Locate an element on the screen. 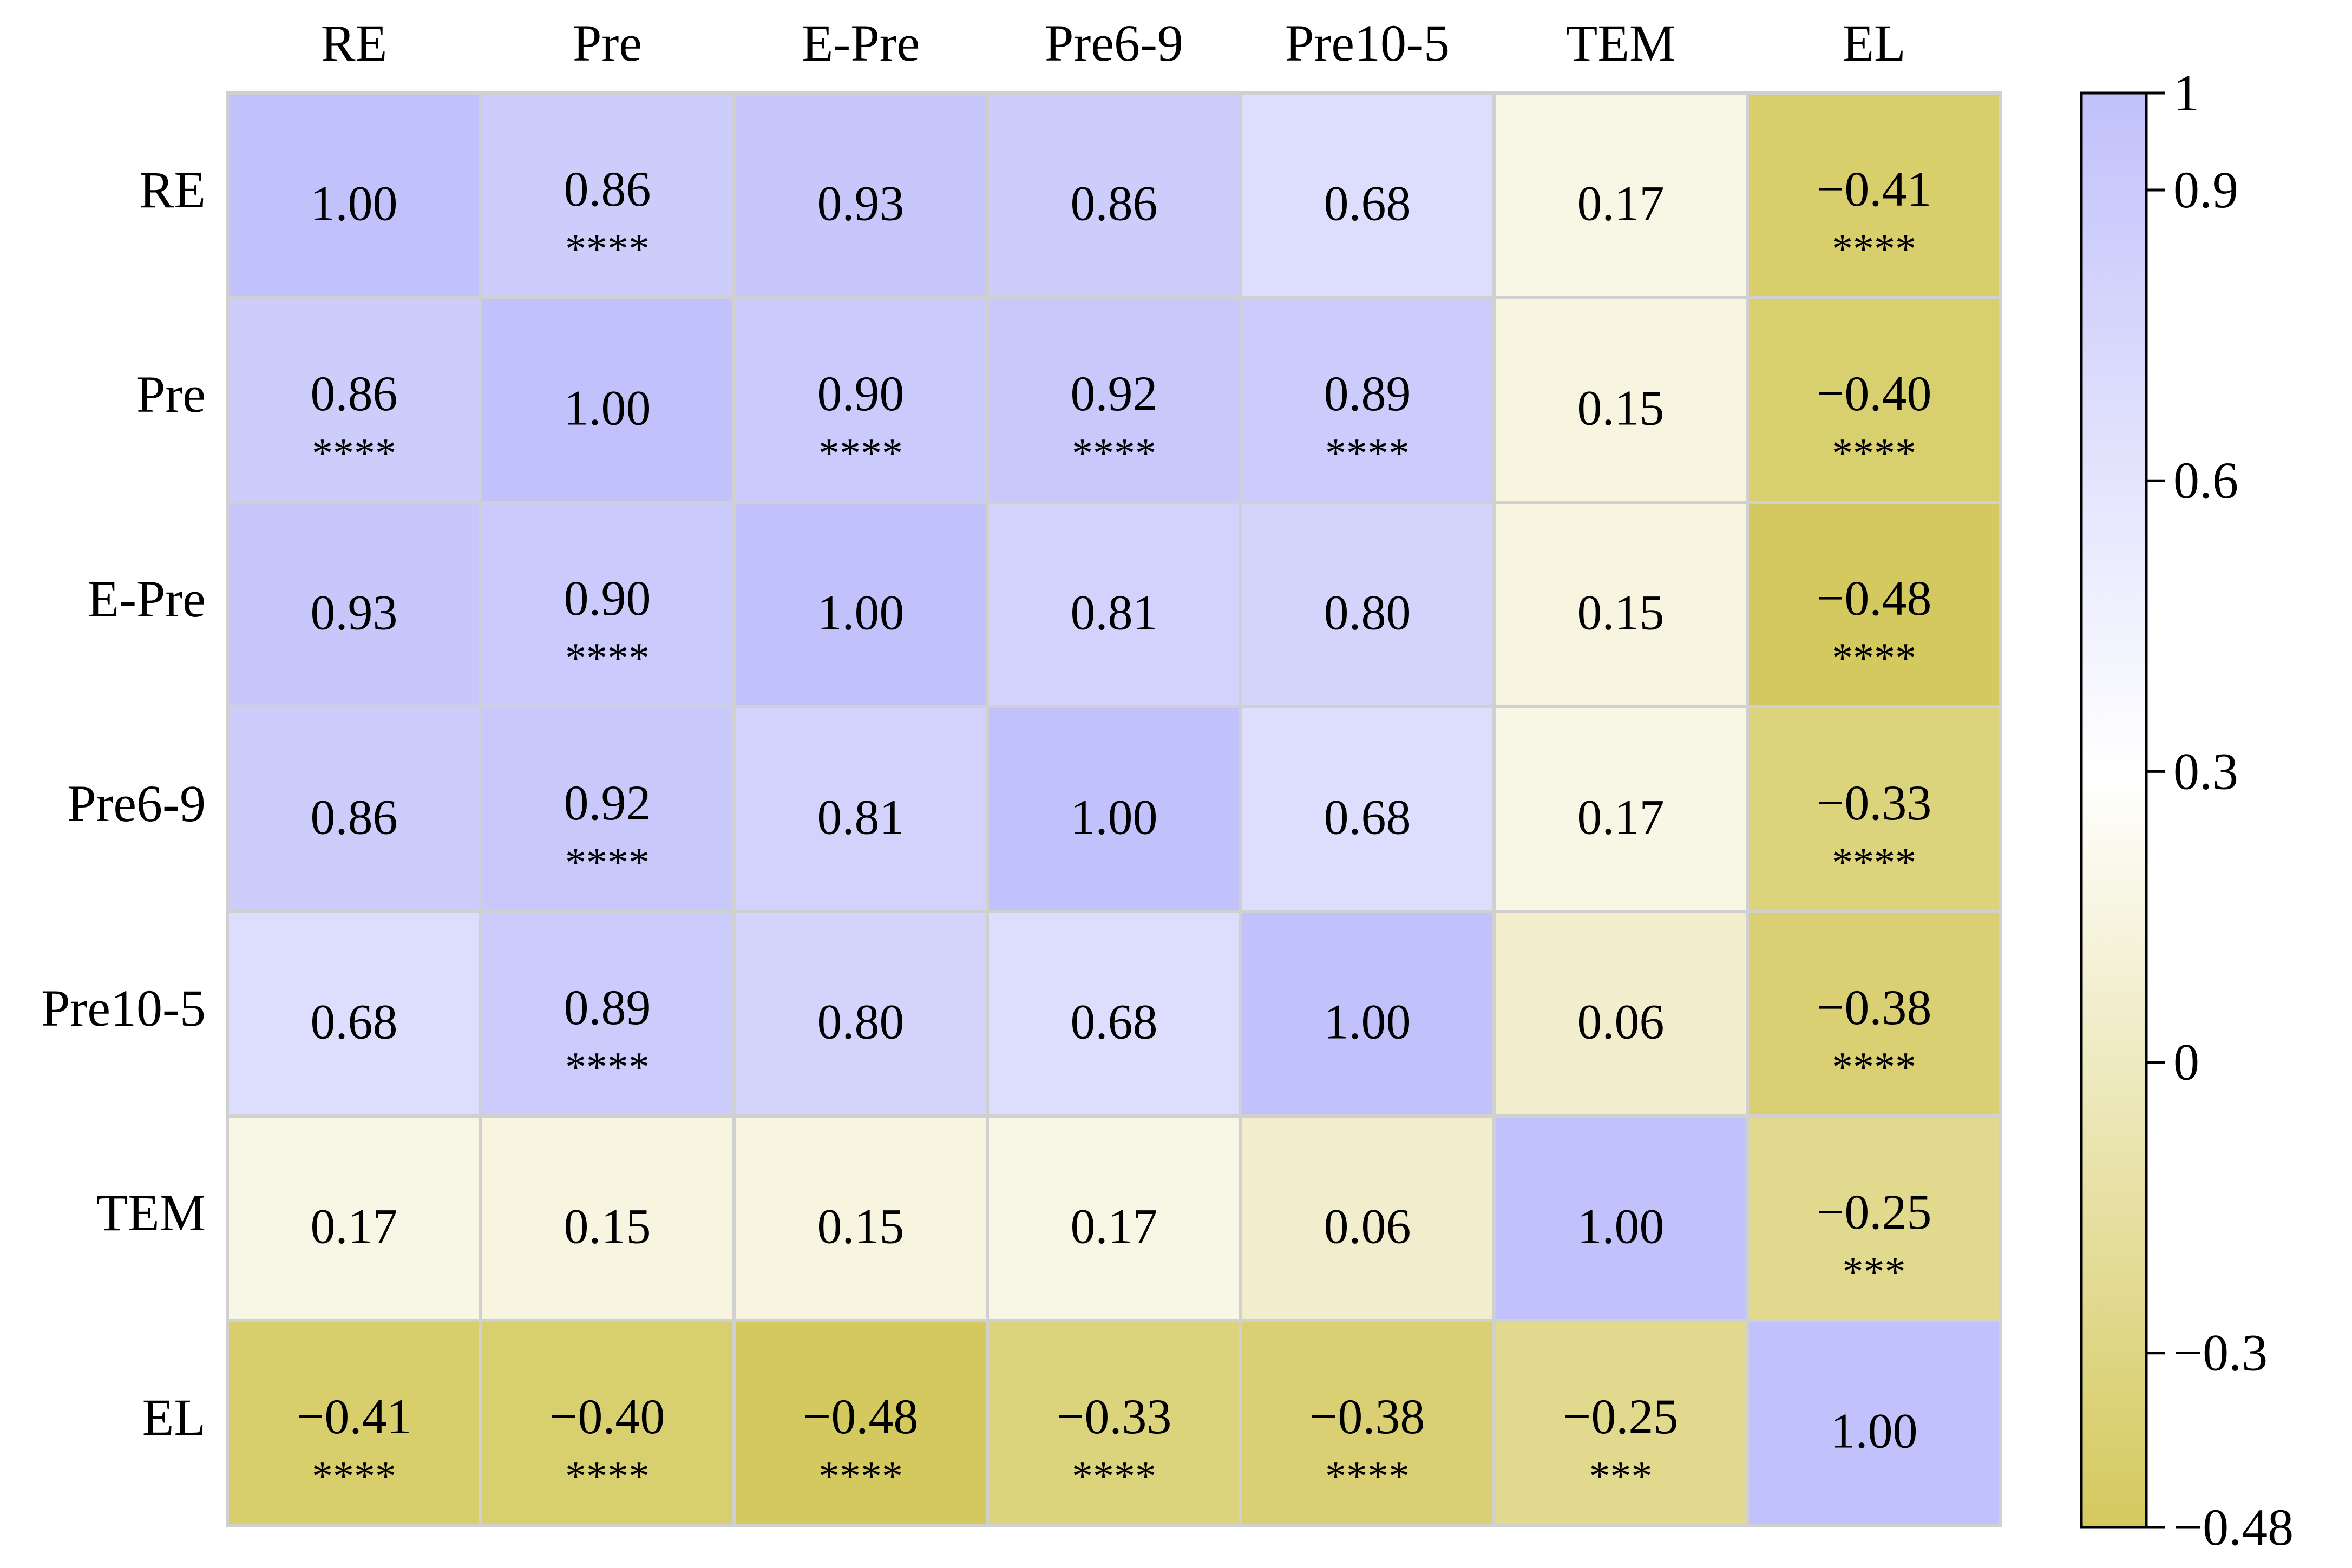 The image size is (2352, 1568). cell-value-label: −0.41 is located at coordinates (1874, 188).